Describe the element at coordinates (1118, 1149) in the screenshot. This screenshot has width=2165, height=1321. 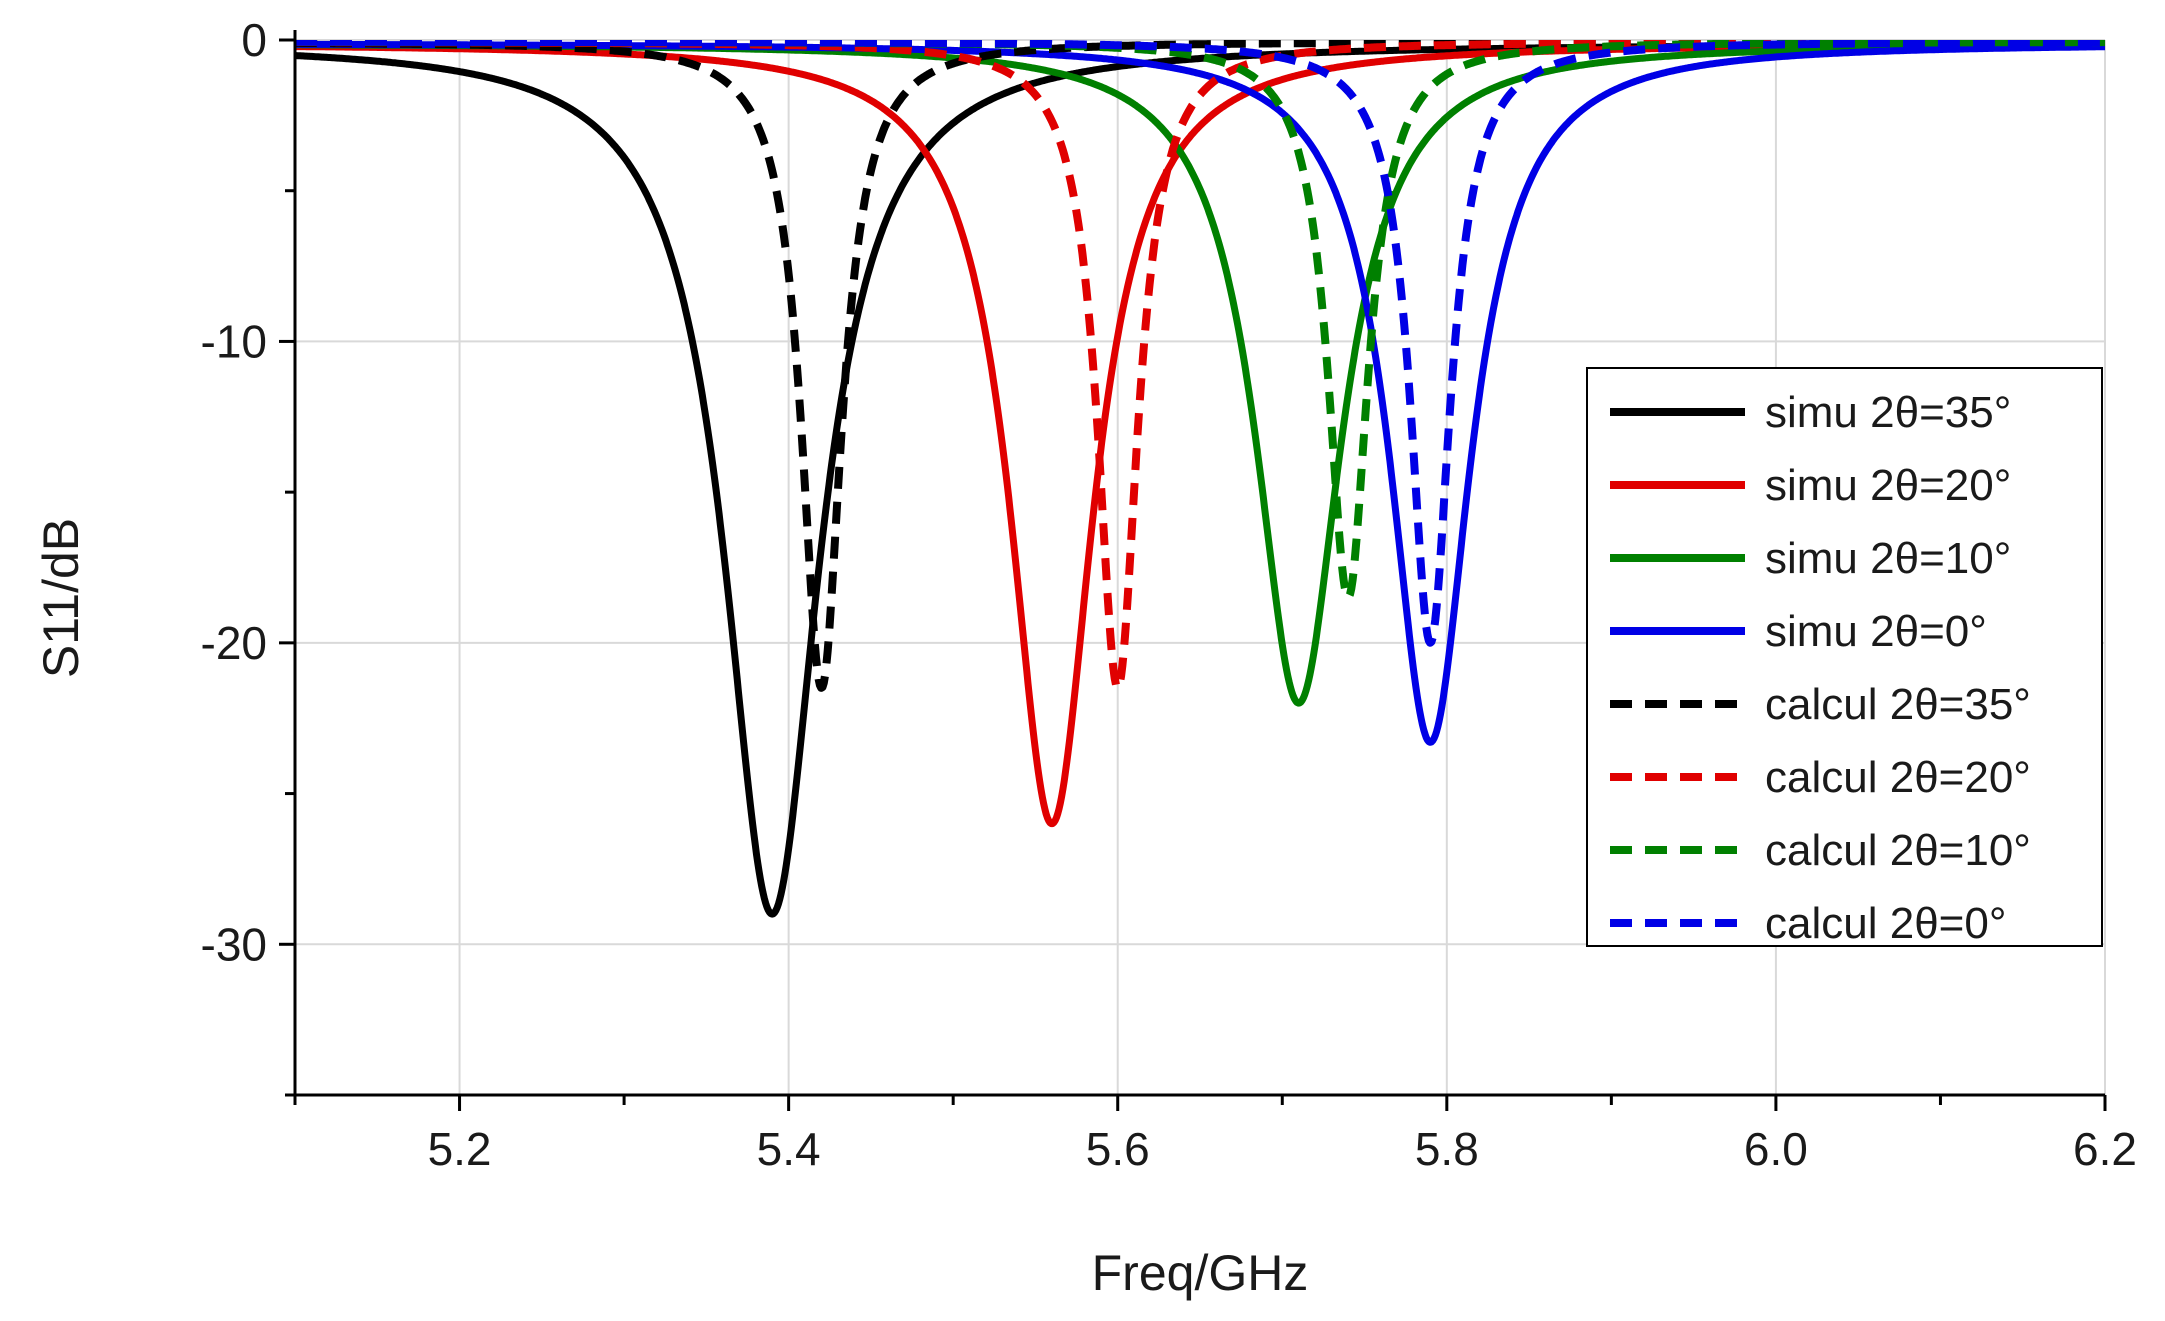
I see `x-tick-label: 5.6` at that location.